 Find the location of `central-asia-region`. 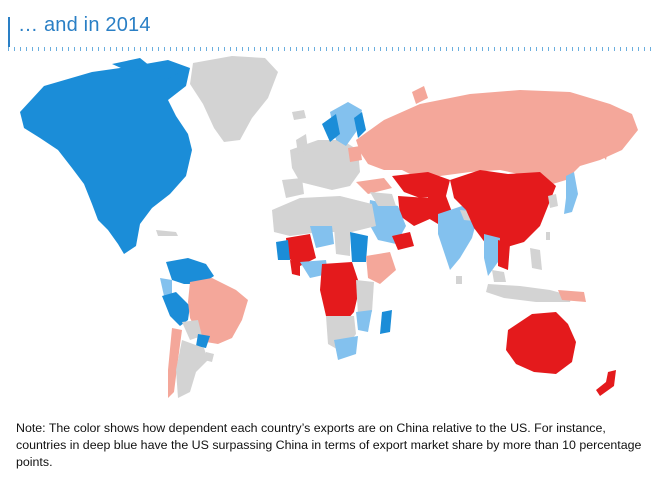

central-asia-region is located at coordinates (421, 185).